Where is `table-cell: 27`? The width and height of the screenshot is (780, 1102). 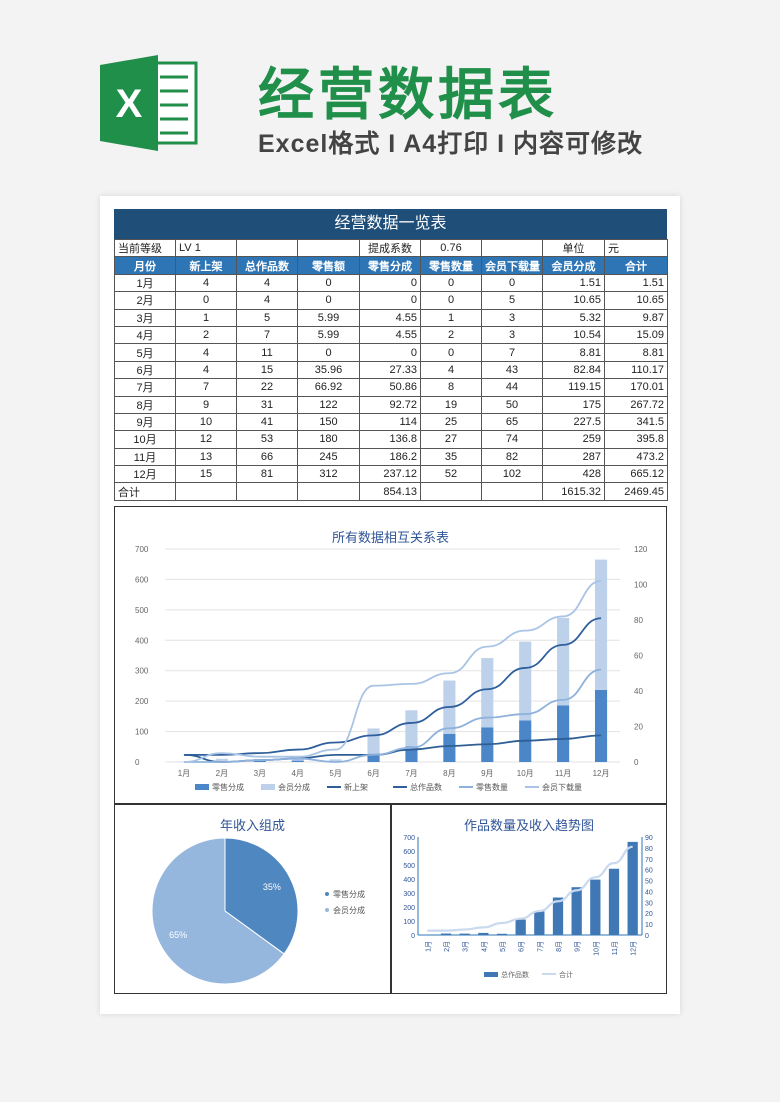
table-cell: 27 is located at coordinates (451, 439).